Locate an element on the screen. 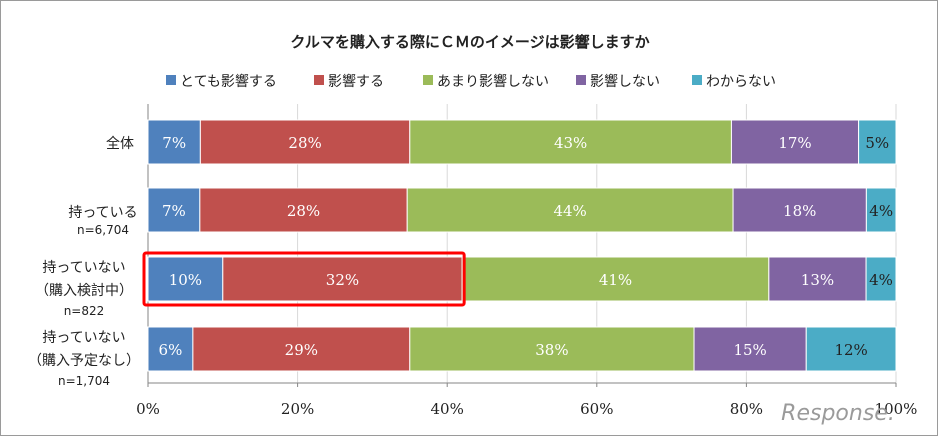 The width and height of the screenshot is (938, 436). bar-value-label: 12% is located at coordinates (850, 350).